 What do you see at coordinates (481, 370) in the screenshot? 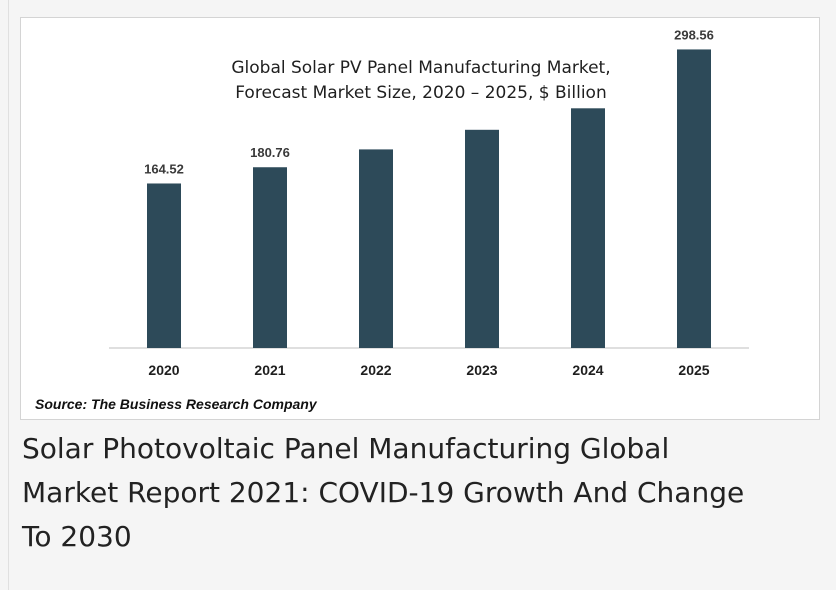
I see `x-tick-label-2023: 2023` at bounding box center [481, 370].